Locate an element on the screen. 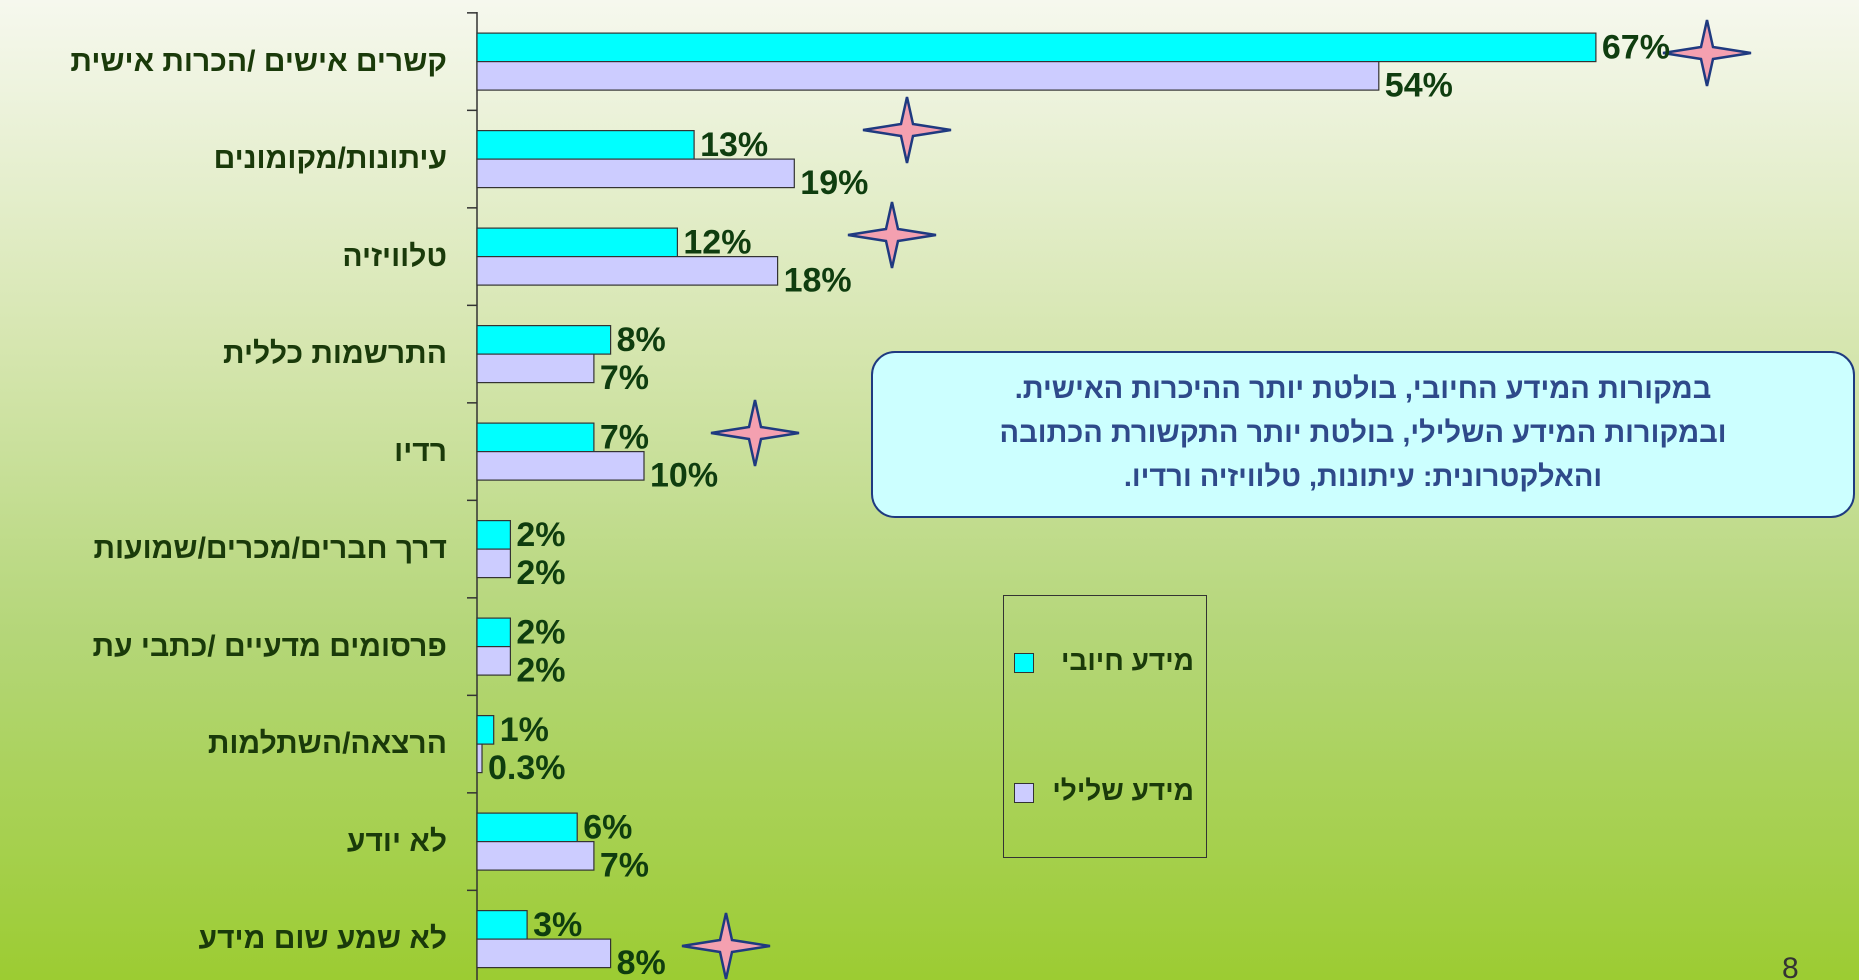 The width and height of the screenshot is (1859, 980). value-label: 54% is located at coordinates (1419, 86).